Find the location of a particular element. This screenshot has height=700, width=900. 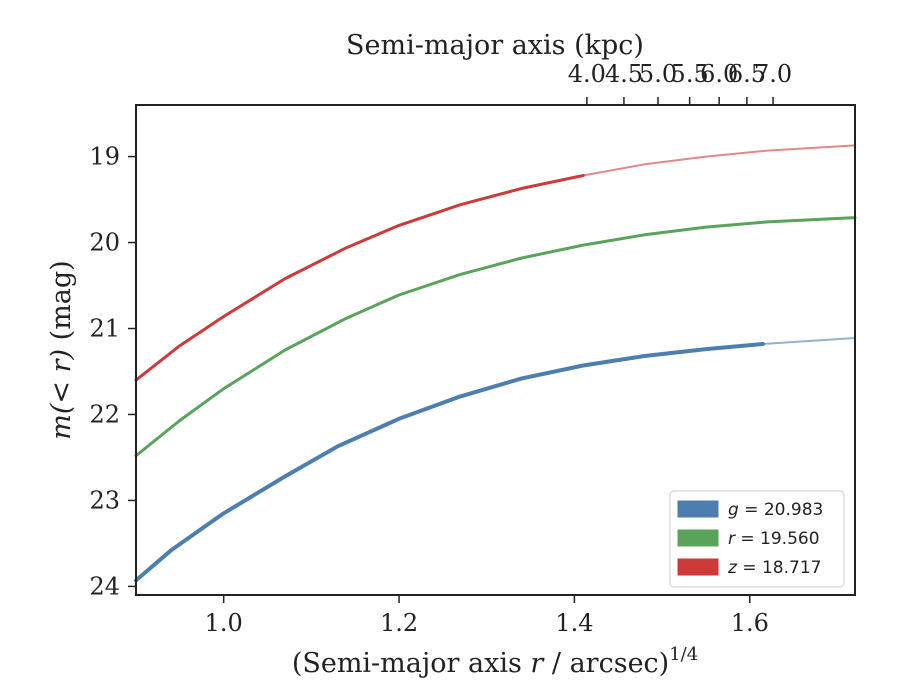

legend-label-value: = 19.560 is located at coordinates (777, 539).